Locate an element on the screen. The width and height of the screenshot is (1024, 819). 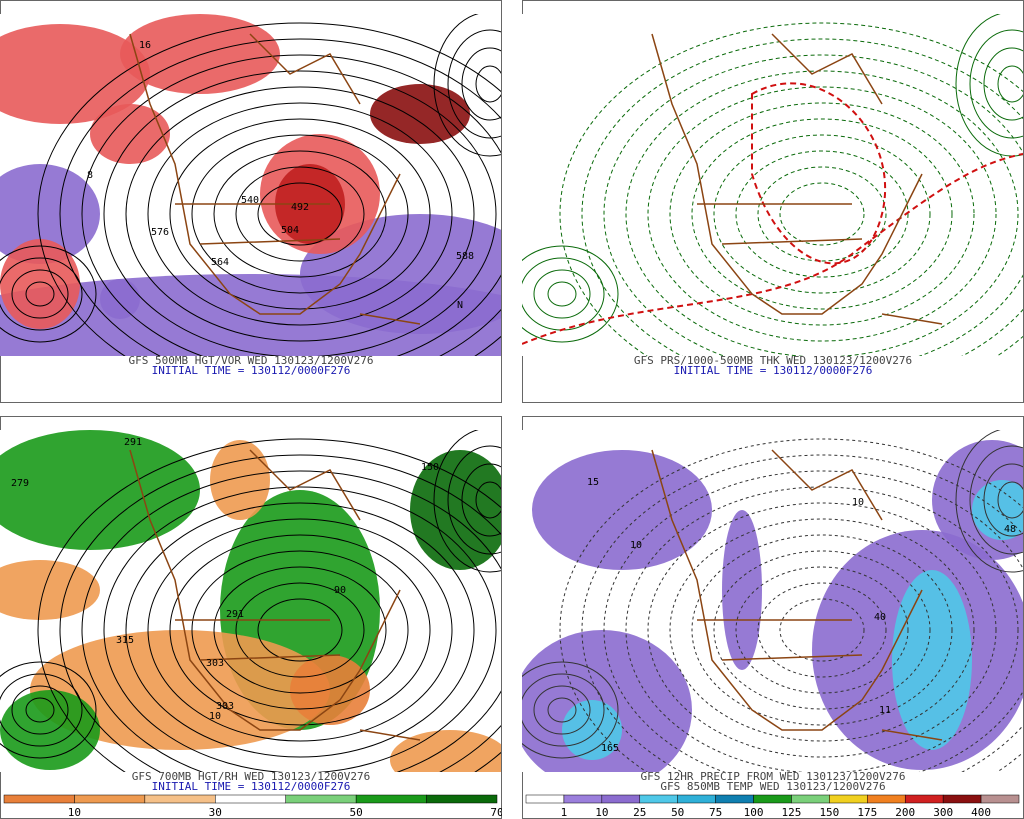
map-label: 492 is located at coordinates (300, 207).